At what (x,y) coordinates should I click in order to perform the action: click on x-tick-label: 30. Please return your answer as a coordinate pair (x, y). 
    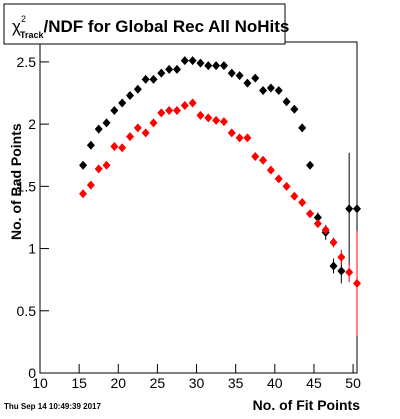
    Looking at the image, I should click on (197, 383).